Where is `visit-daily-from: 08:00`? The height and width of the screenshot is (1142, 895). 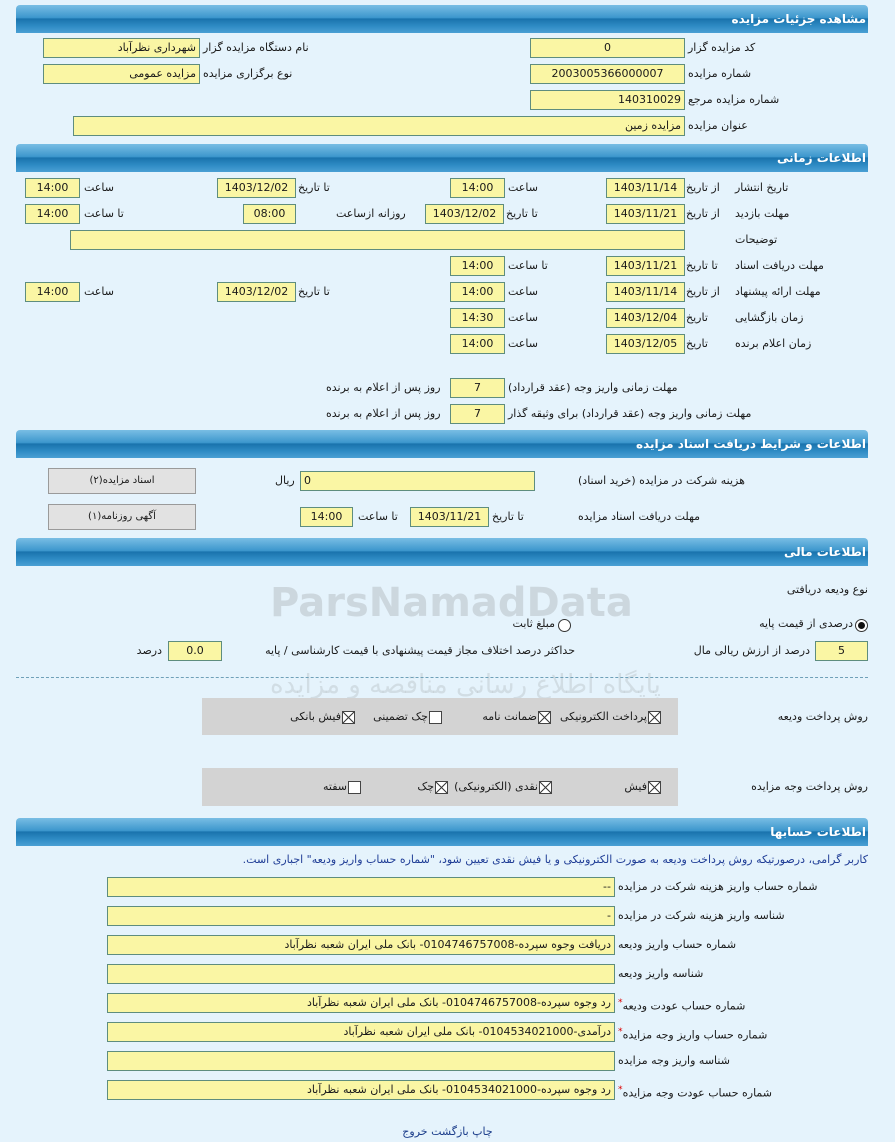
visit-daily-from: 08:00 is located at coordinates (269, 214).